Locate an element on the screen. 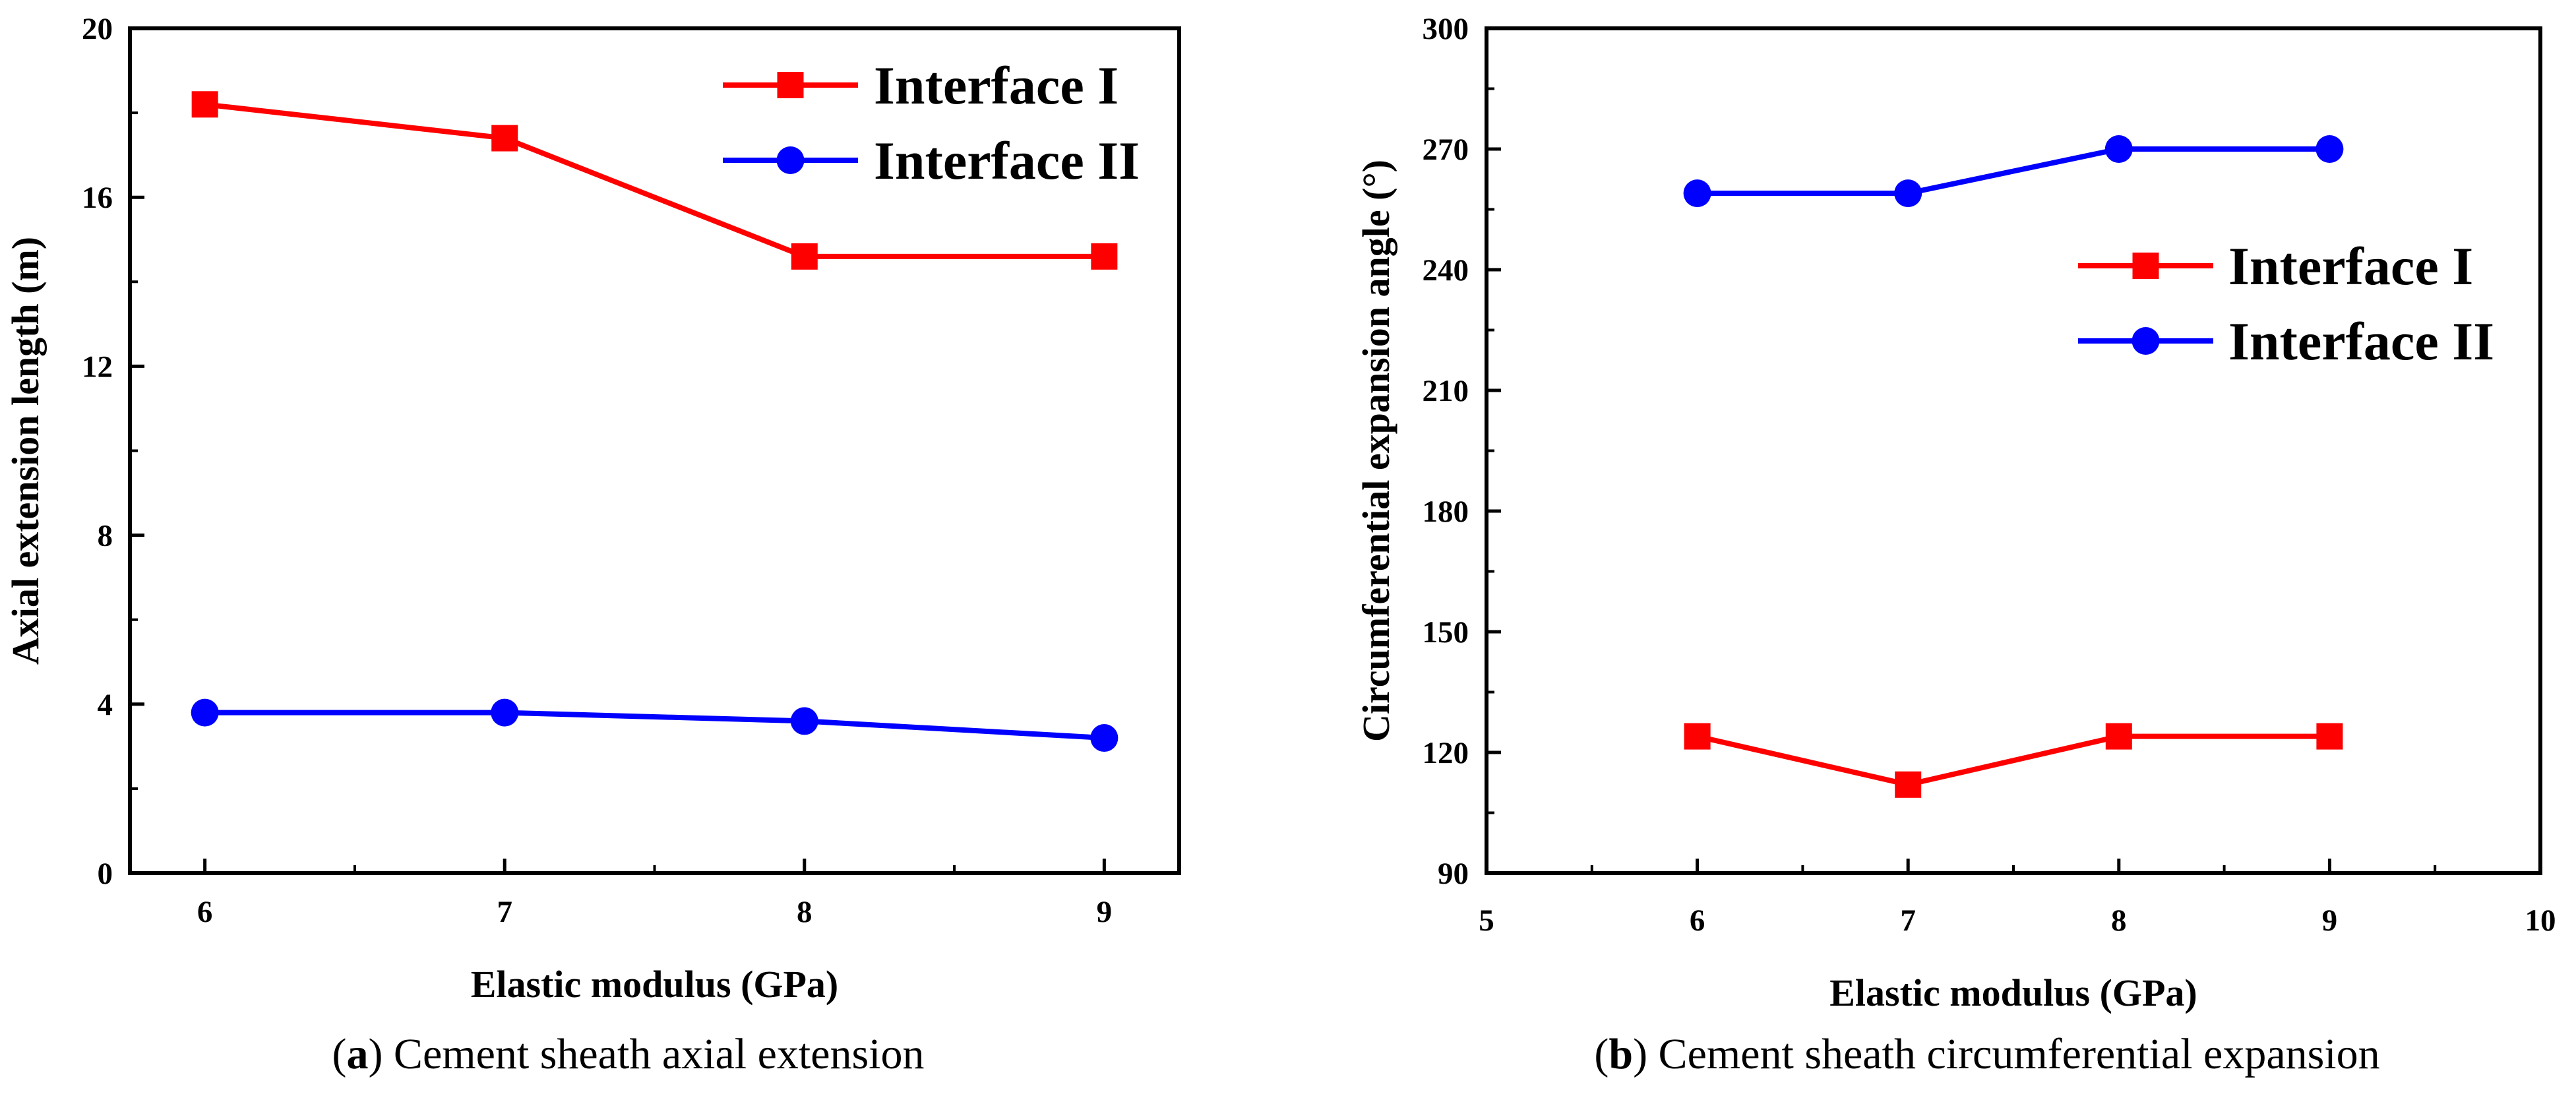 The width and height of the screenshot is (2576, 1096). y-tick-label: 270 is located at coordinates (1446, 150).